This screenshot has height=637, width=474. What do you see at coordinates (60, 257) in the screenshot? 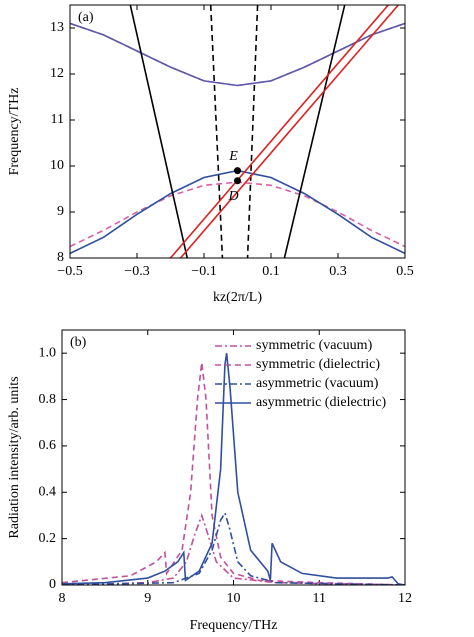
I see `y-tick-label: 8` at bounding box center [60, 257].